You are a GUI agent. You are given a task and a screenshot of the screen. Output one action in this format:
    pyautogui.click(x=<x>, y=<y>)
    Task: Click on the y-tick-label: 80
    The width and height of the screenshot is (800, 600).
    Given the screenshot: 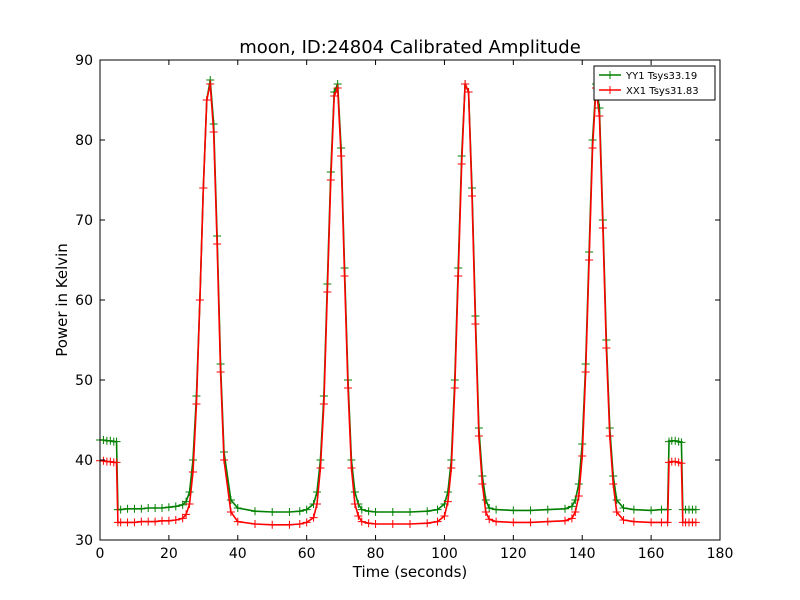 What is the action you would take?
    pyautogui.click(x=84, y=141)
    